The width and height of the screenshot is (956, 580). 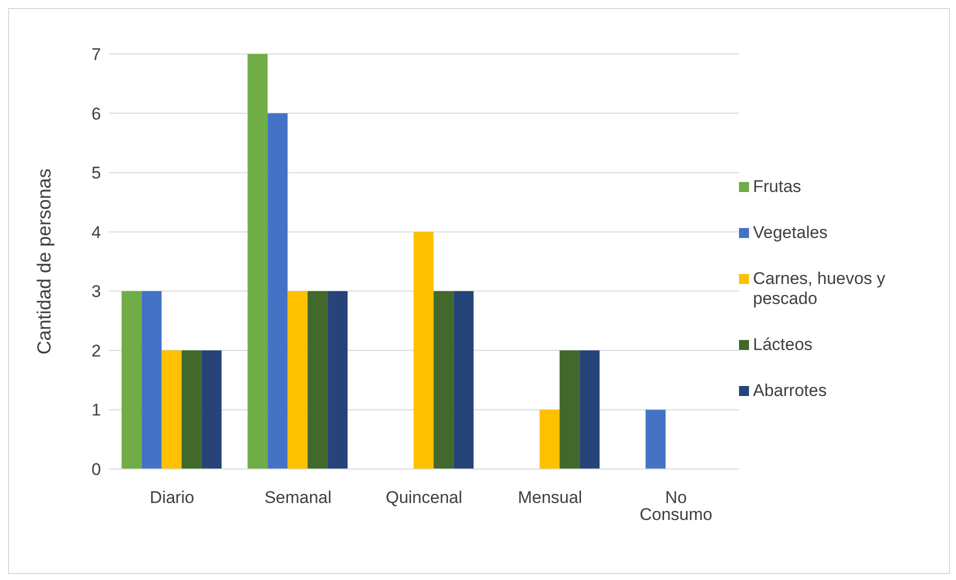 I want to click on legend-label: Vegetales, so click(x=790, y=233).